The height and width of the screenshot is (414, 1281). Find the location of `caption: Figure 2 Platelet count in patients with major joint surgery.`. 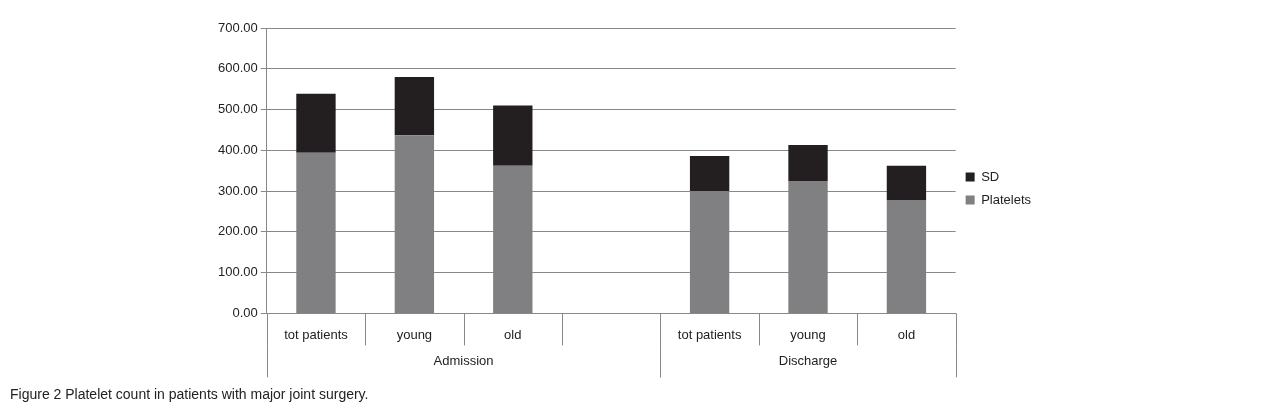

caption: Figure 2 Platelet count in patients with major joint surgery. is located at coordinates (189, 394).